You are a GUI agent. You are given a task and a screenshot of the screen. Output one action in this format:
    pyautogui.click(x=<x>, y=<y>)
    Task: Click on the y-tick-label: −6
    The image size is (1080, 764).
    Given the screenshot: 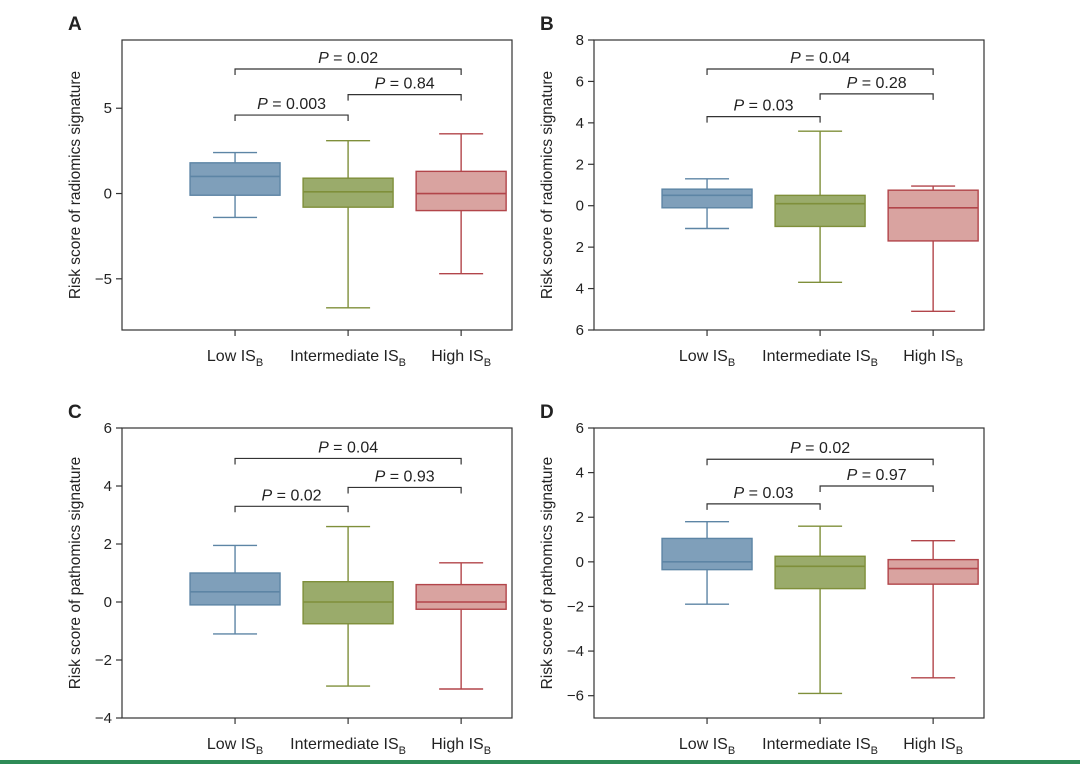 What is the action you would take?
    pyautogui.click(x=575, y=696)
    